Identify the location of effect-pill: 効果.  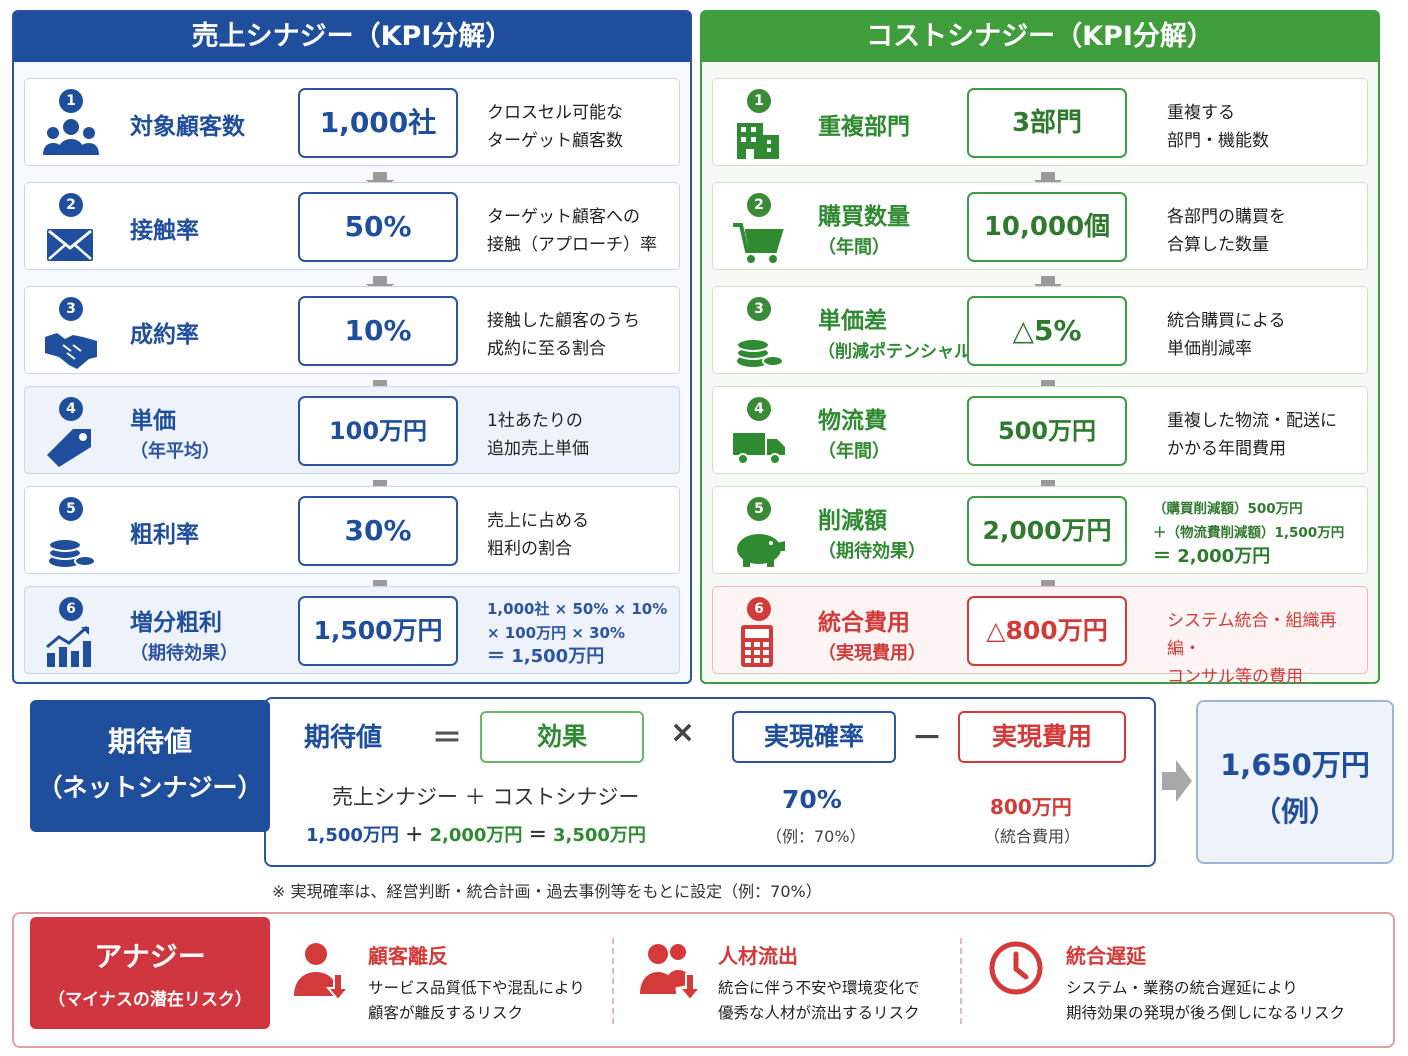
(562, 737).